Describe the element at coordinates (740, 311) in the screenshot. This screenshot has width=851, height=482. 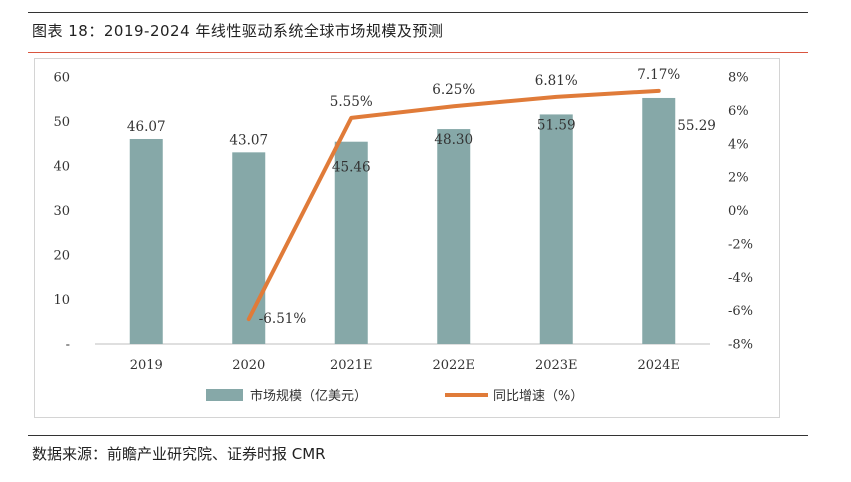
I see `right-tick-label: -6%` at that location.